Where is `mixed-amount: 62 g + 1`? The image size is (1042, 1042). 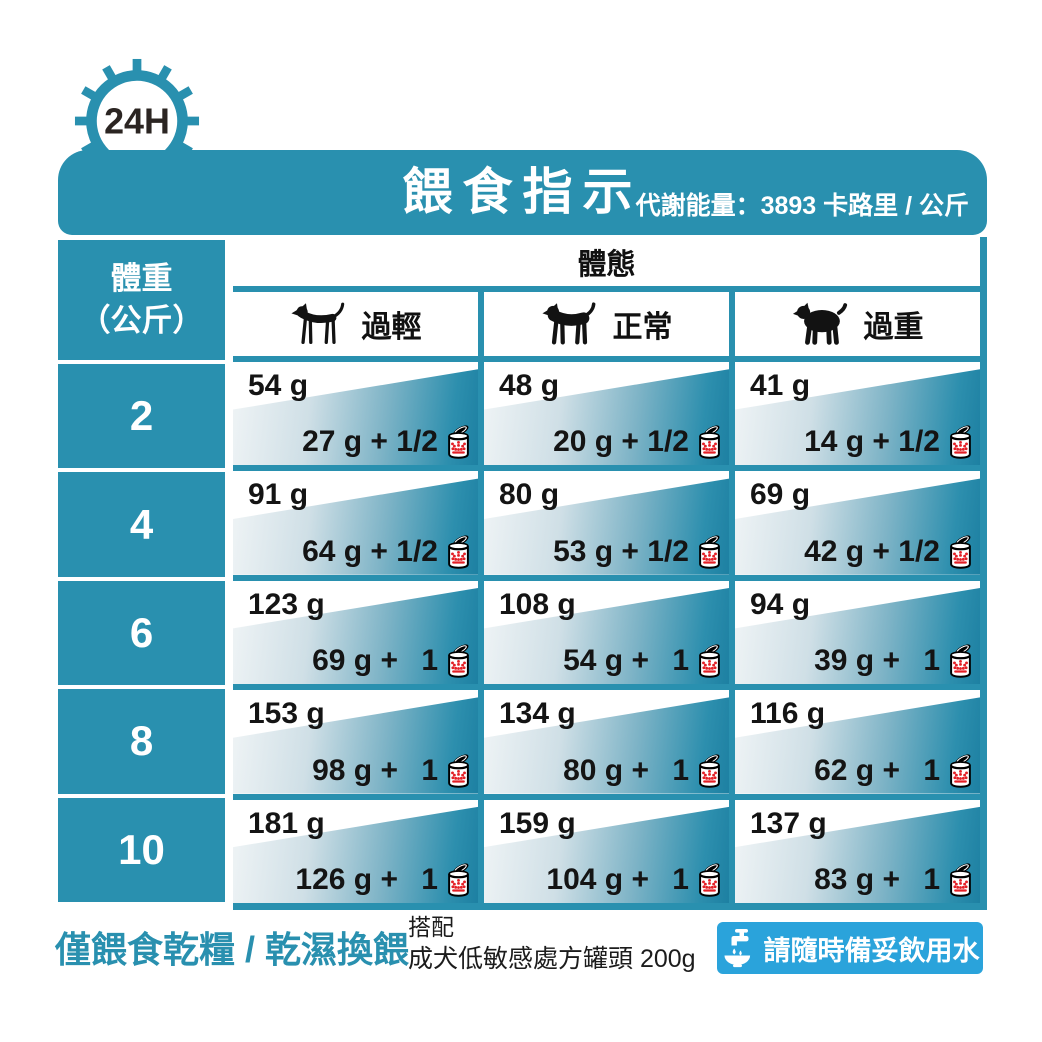 mixed-amount: 62 g + 1 is located at coordinates (894, 770).